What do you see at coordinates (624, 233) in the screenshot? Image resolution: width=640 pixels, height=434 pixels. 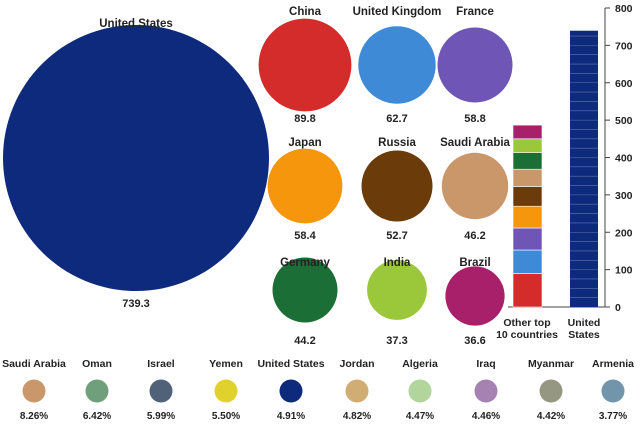 I see `y-tick-label: 200` at bounding box center [624, 233].